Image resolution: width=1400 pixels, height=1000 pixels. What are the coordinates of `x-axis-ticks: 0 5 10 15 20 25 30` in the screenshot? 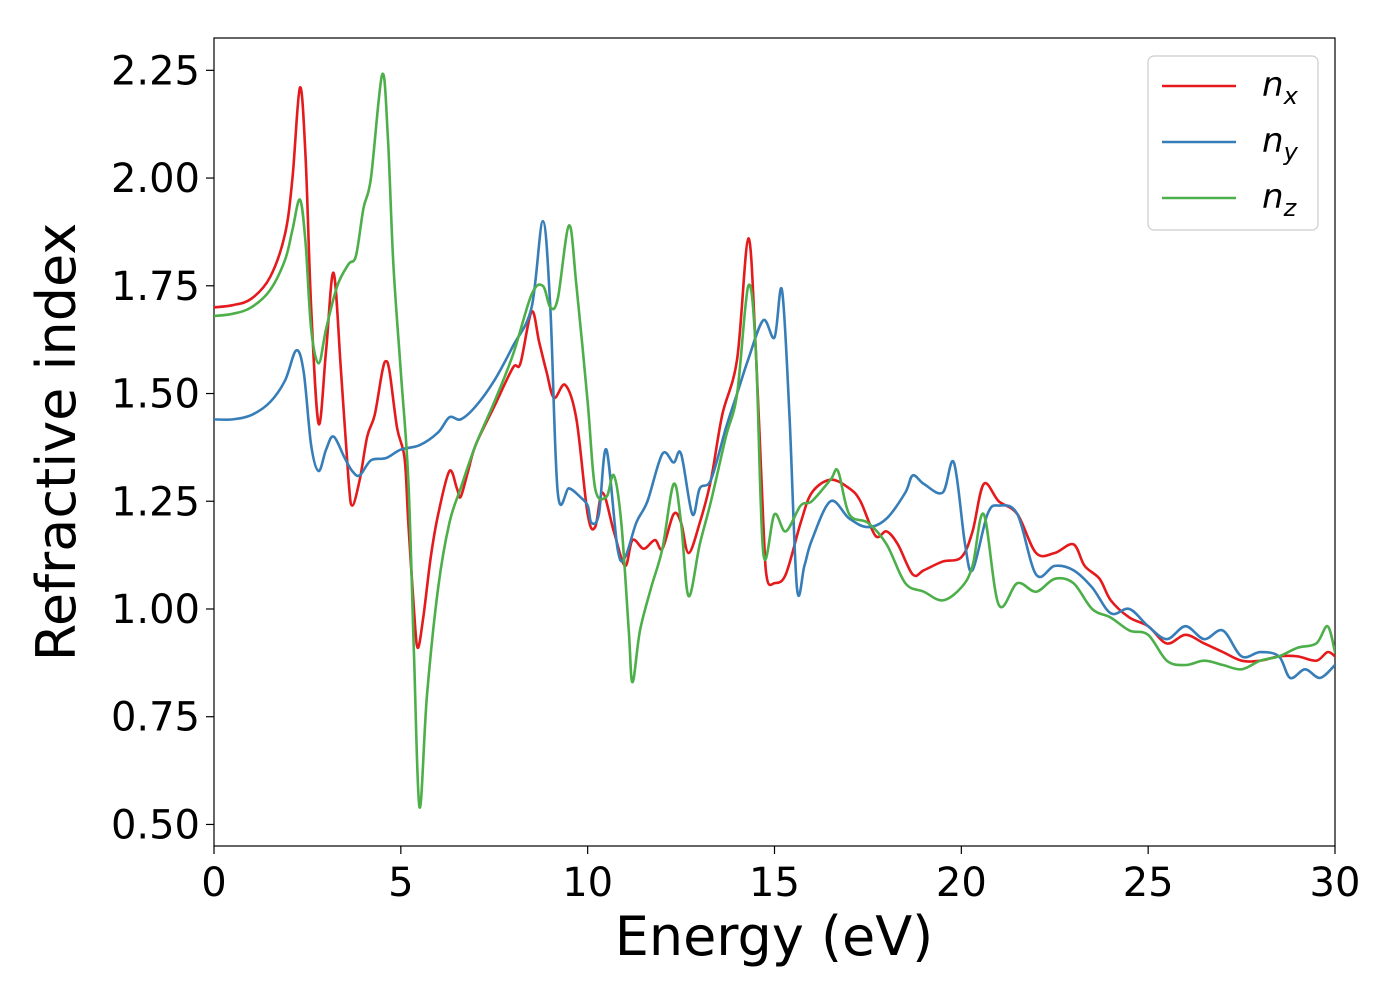 It's located at (780, 876).